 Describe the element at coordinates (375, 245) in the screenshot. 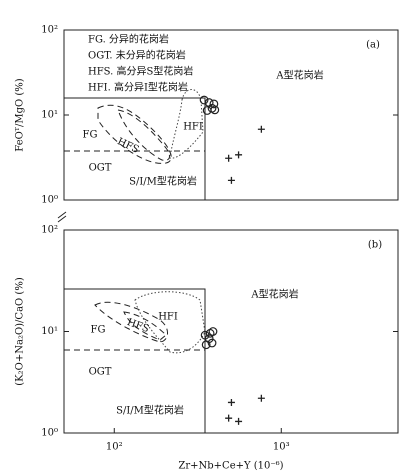

I see `annotation: (b)` at that location.